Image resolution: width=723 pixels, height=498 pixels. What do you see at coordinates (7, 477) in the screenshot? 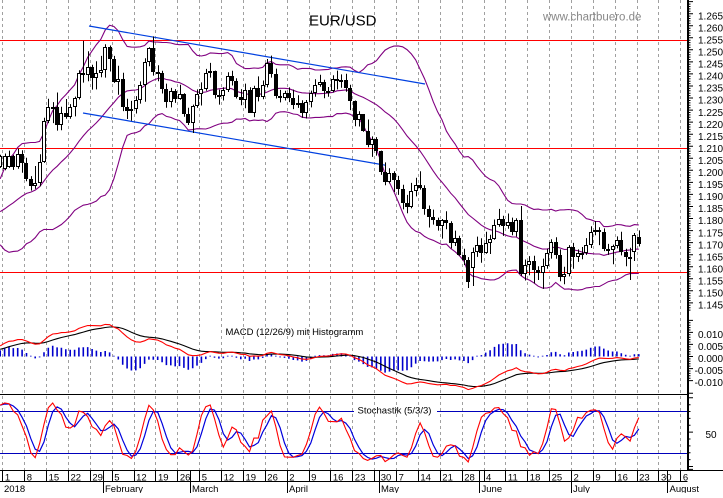
I see `svg-text: 1` at bounding box center [7, 477].